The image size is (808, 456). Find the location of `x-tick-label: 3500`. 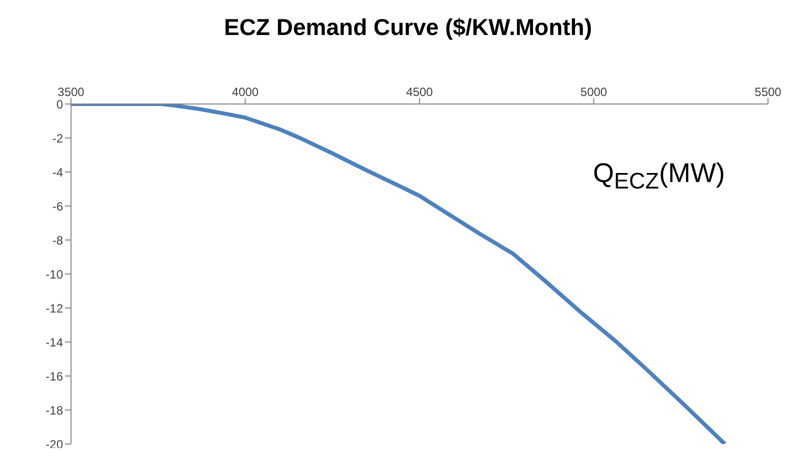

x-tick-label: 3500 is located at coordinates (71, 92).